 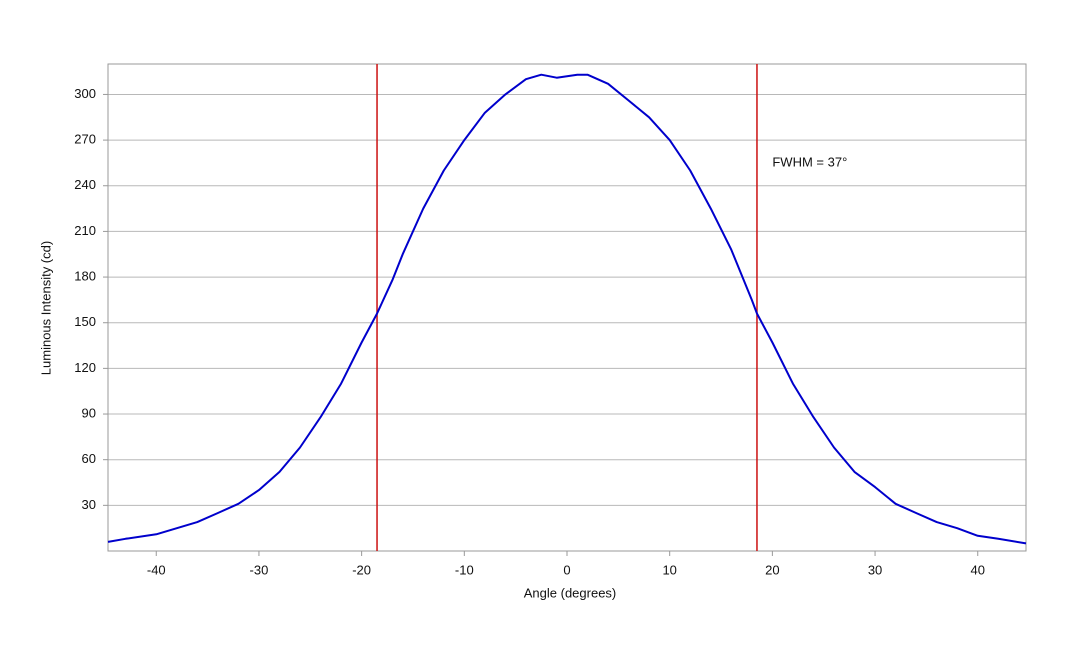 I want to click on annotation: FWHM = 37°, so click(x=809, y=161).